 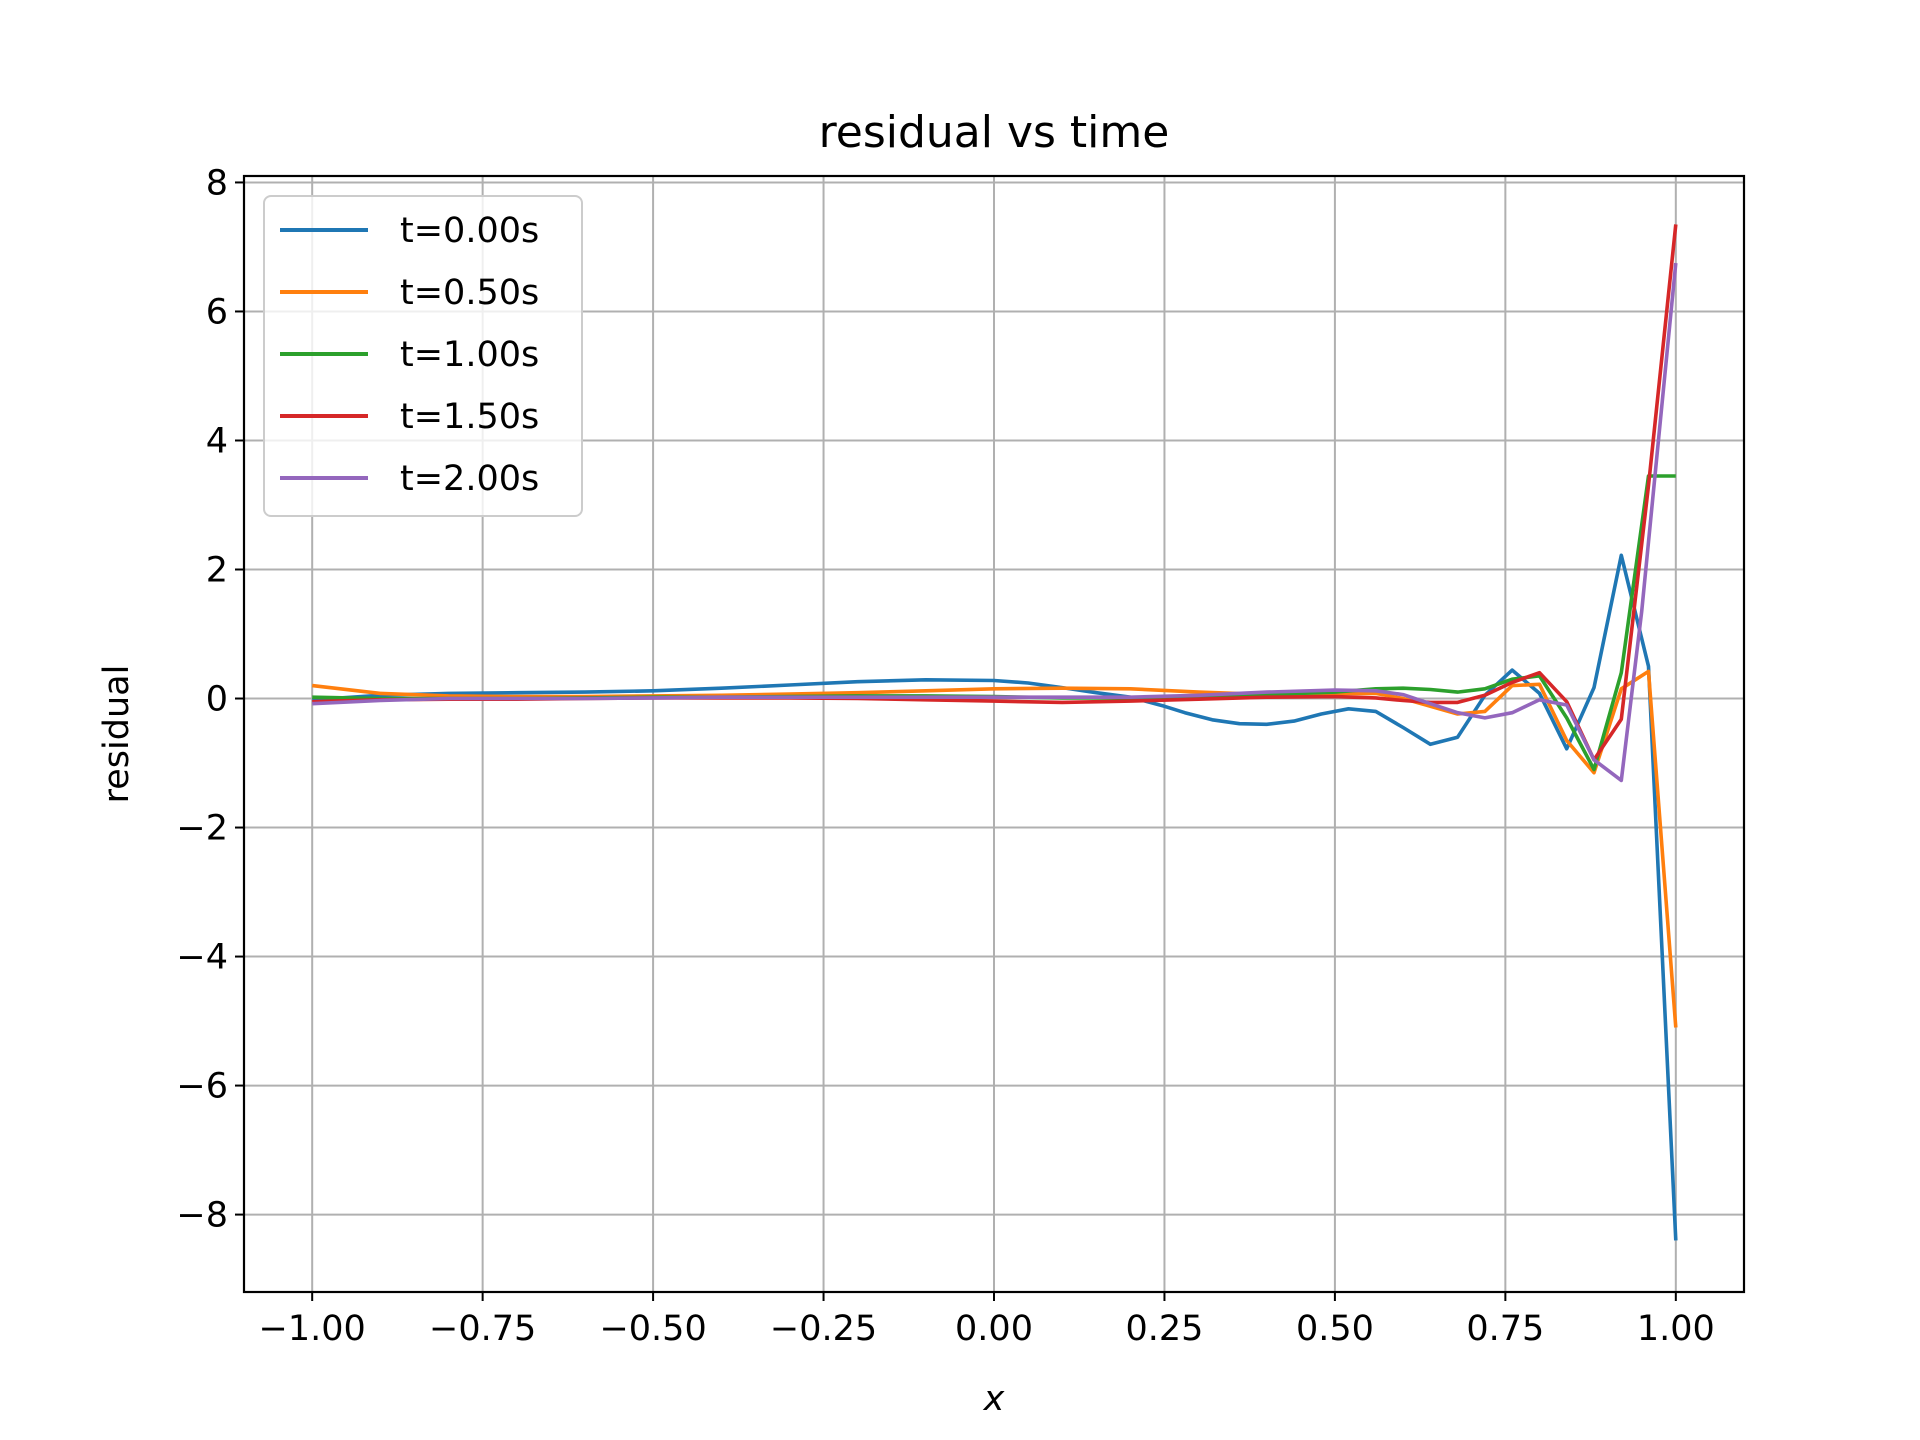 I want to click on legend-label: t=0.50s, so click(x=469, y=293).